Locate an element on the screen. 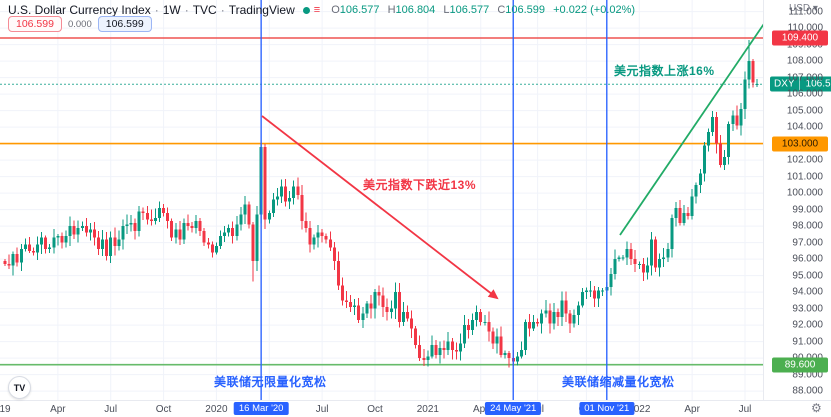  tradingview-logo: TV is located at coordinates (19, 387).